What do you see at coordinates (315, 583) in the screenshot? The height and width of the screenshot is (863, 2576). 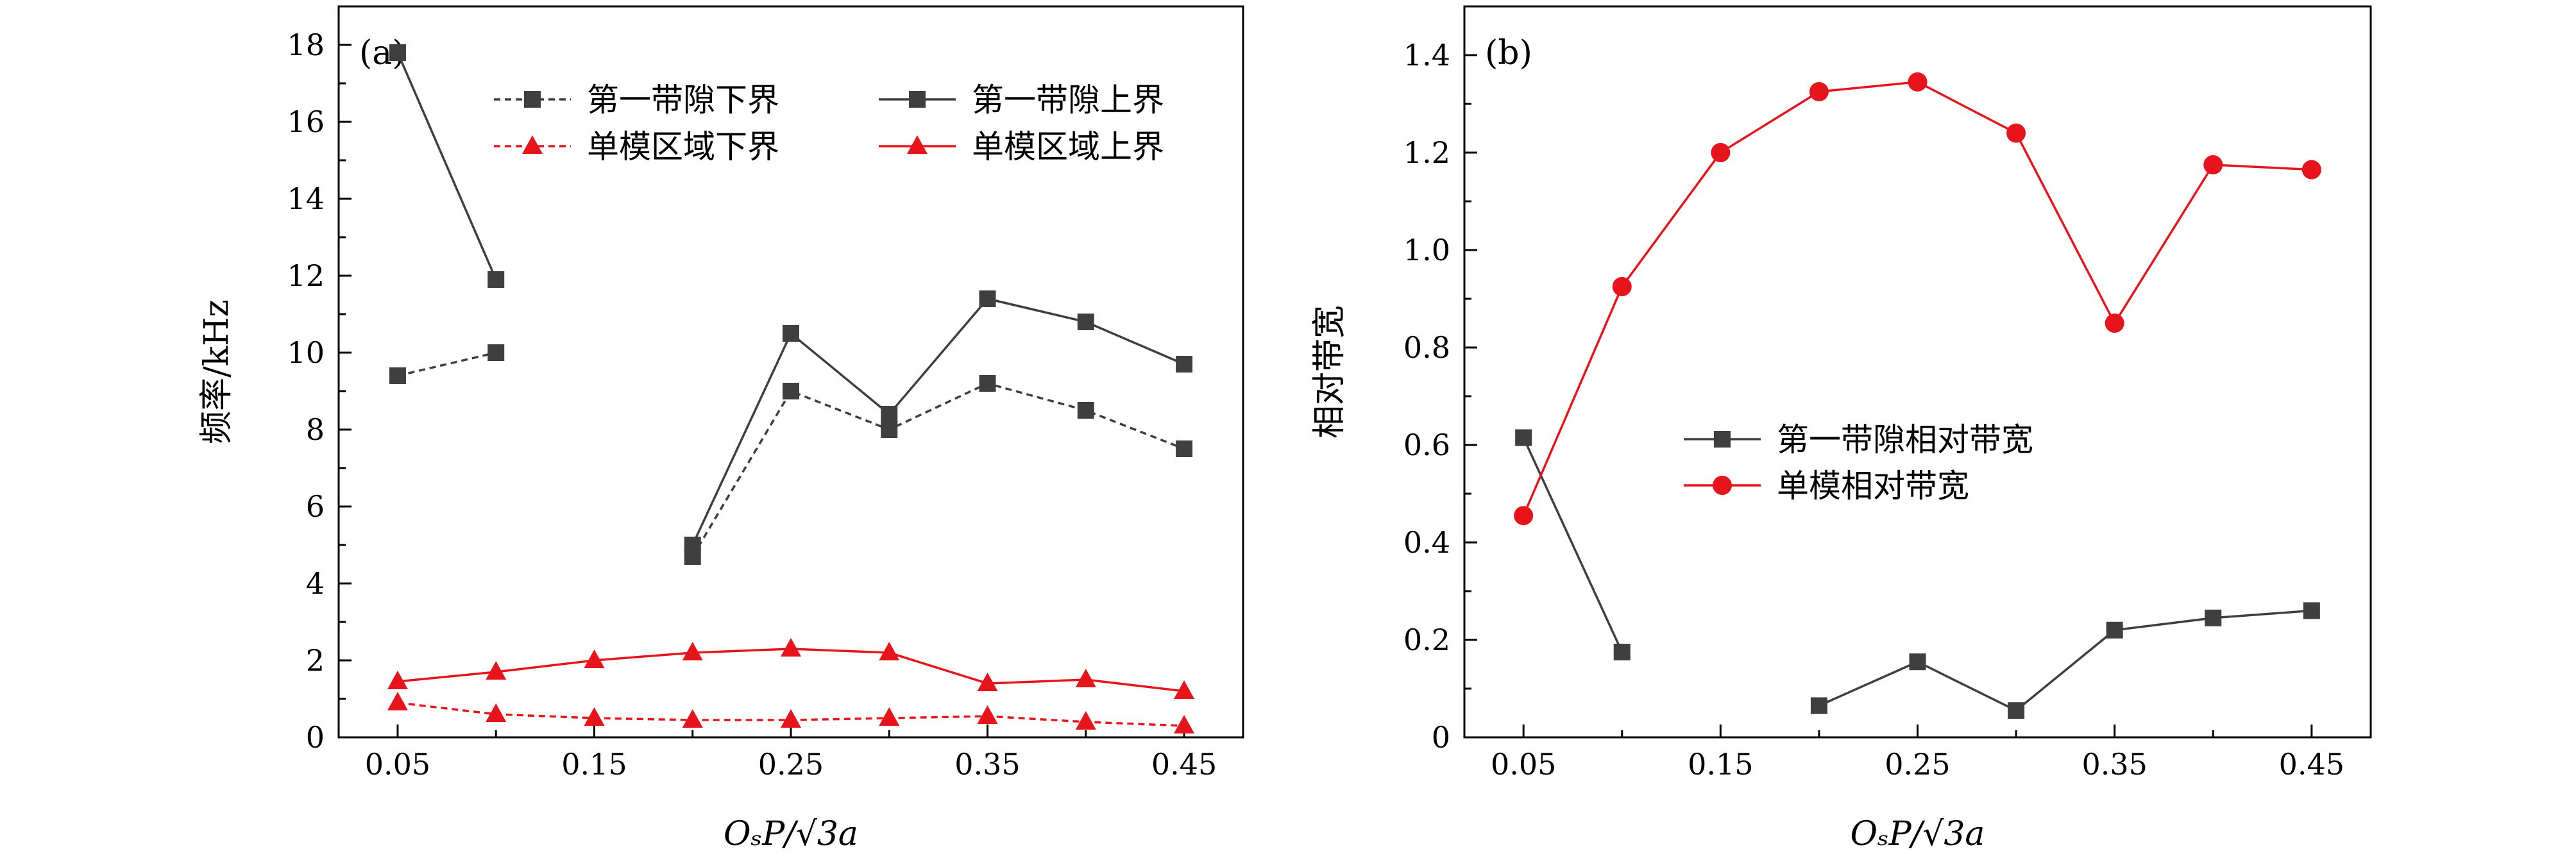 I see `y-tick-label: 4` at bounding box center [315, 583].